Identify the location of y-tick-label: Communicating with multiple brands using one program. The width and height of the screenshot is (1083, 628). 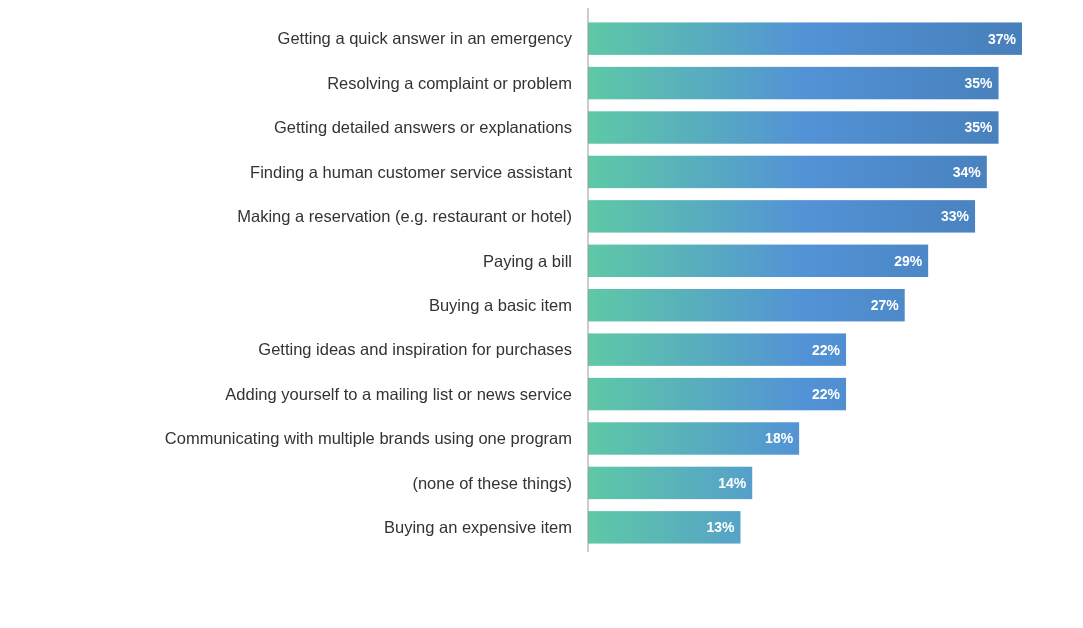
(368, 438).